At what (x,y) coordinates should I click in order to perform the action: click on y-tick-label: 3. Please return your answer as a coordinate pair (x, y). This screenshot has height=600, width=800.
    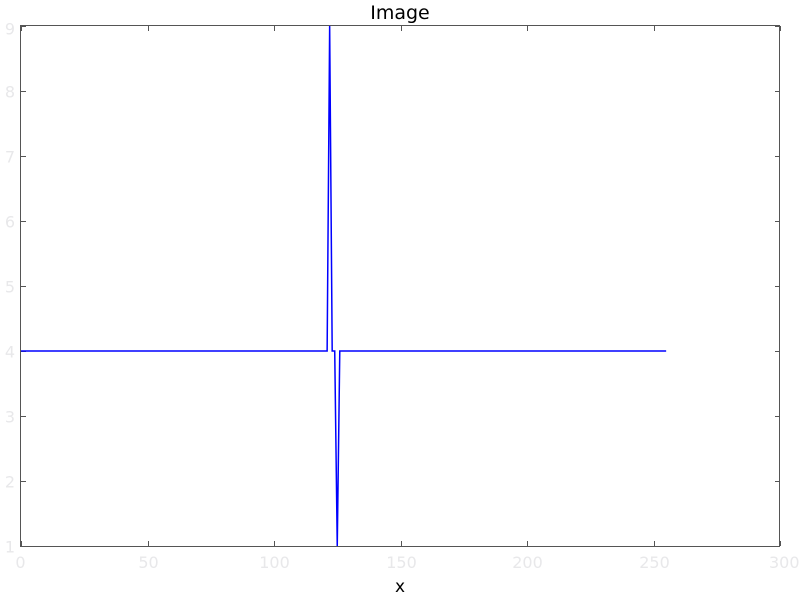
    Looking at the image, I should click on (10, 417).